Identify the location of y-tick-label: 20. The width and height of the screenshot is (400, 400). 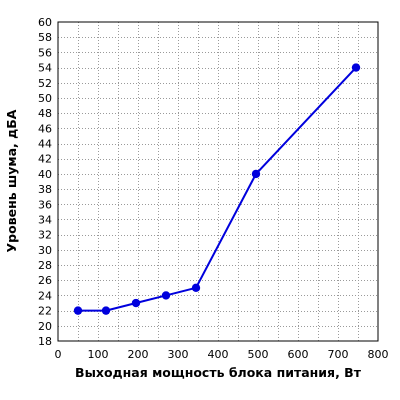
(45, 326).